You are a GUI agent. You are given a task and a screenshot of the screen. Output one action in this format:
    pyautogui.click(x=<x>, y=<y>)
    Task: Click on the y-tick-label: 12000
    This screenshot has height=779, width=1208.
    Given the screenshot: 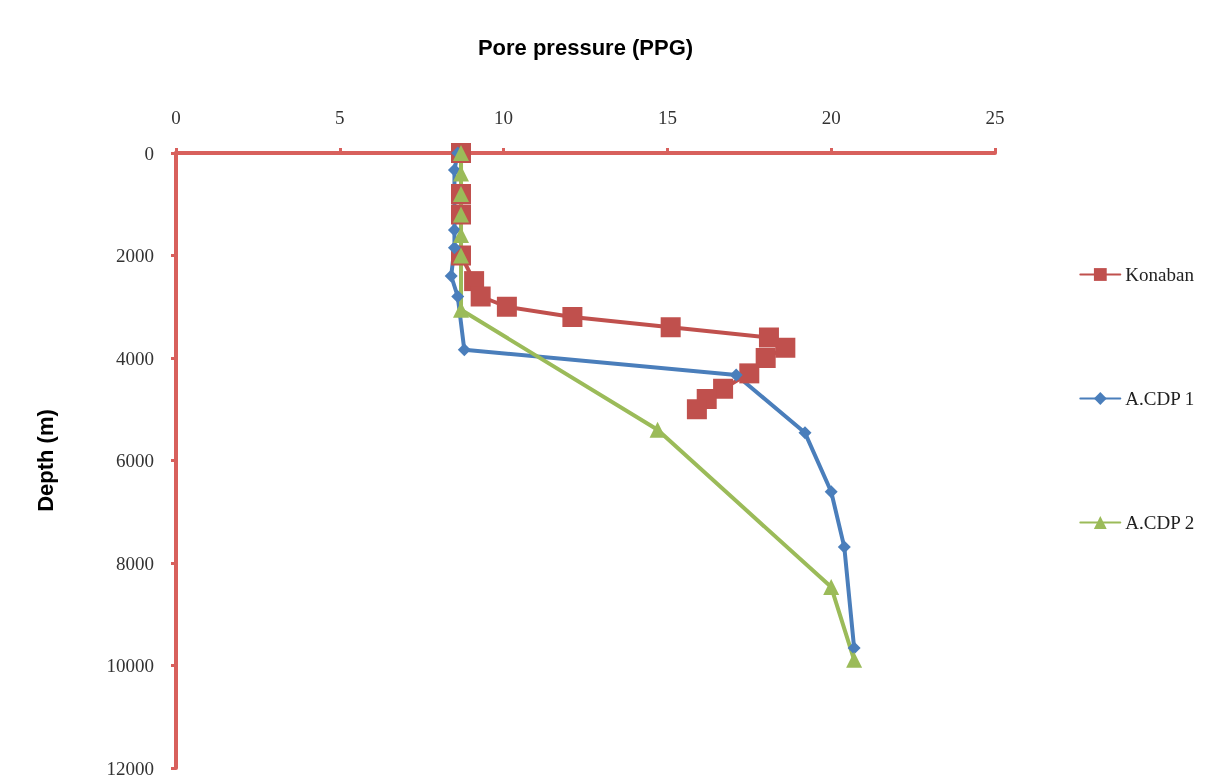 What is the action you would take?
    pyautogui.click(x=130, y=768)
    